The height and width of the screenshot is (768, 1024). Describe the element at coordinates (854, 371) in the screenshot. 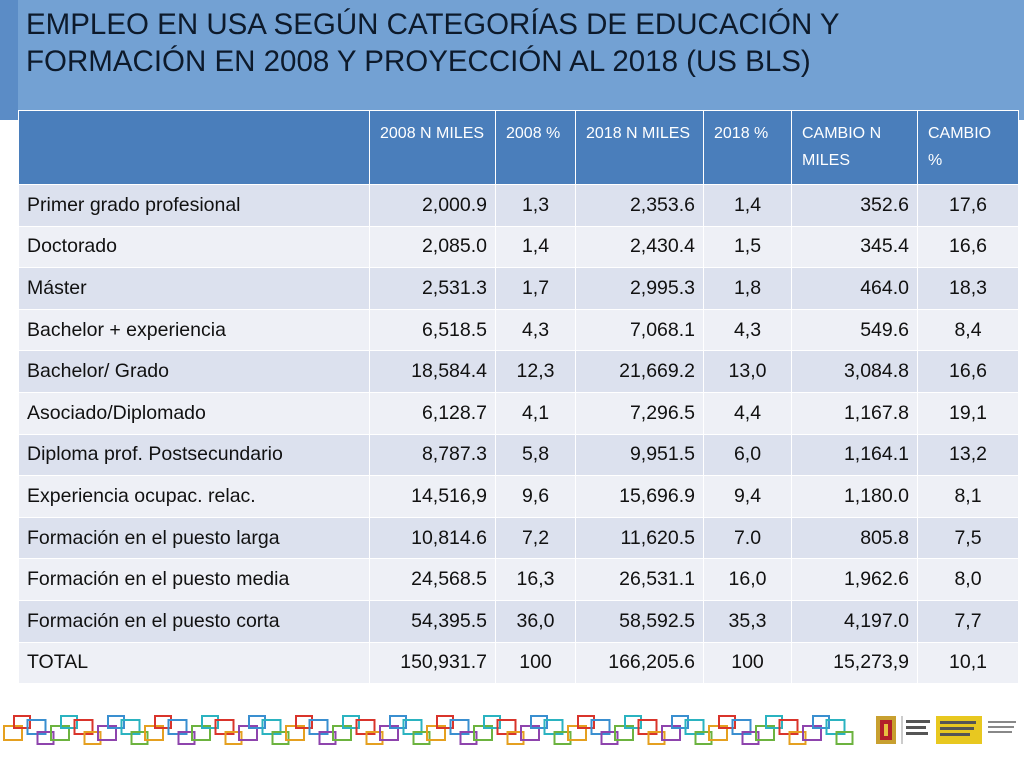

I see `cell-cambio-n: 3,084.8` at that location.